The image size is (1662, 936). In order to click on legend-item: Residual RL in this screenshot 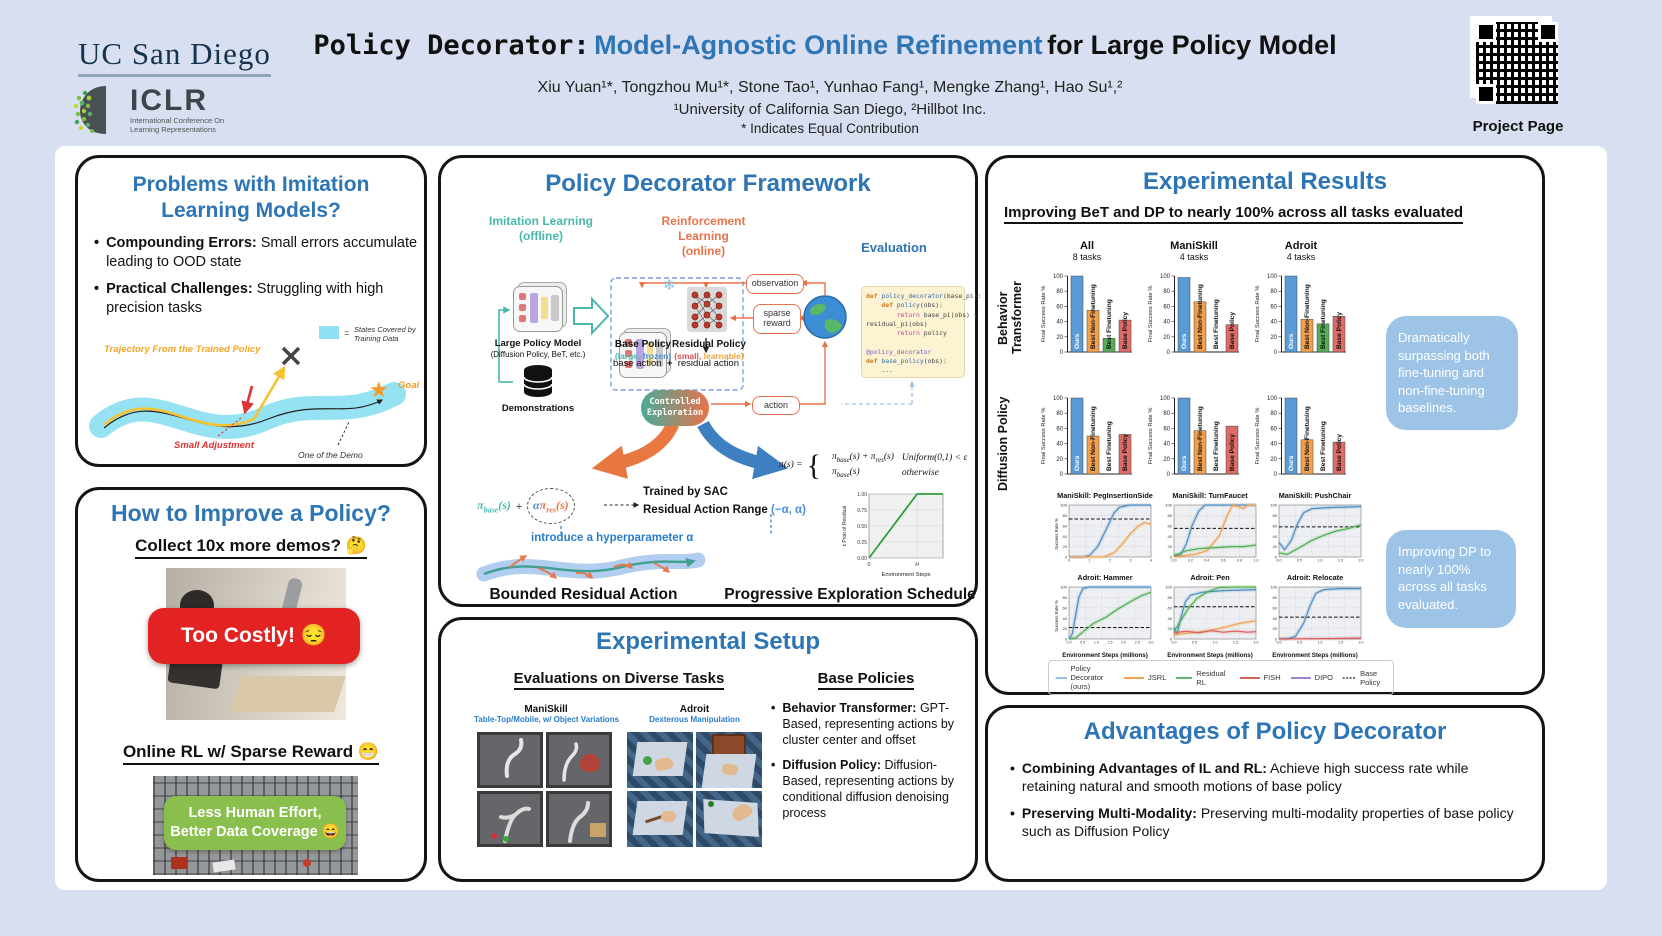, I will do `click(1201, 677)`.